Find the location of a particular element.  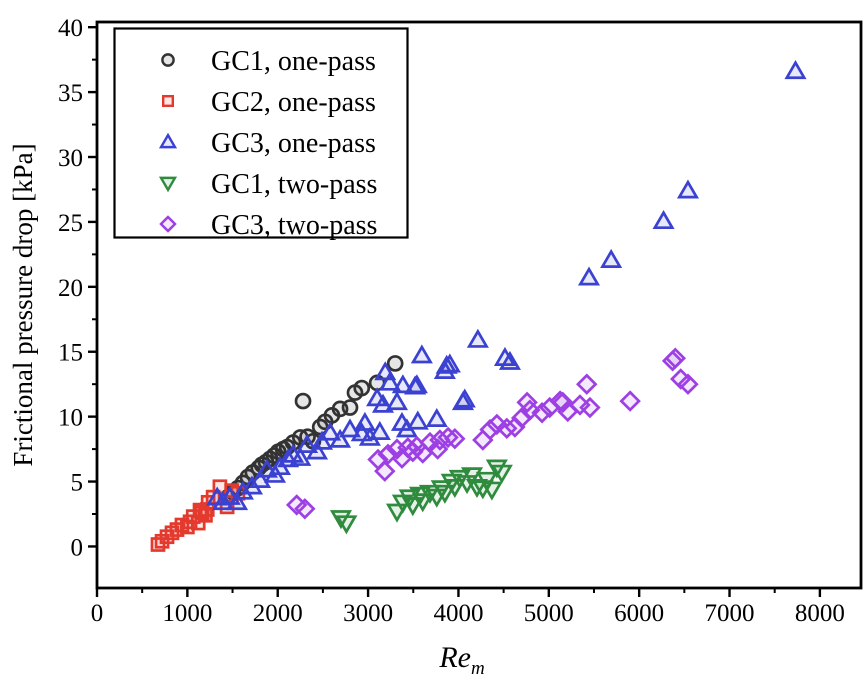

x-axis-tick-label: 2000 is located at coordinates (278, 613).